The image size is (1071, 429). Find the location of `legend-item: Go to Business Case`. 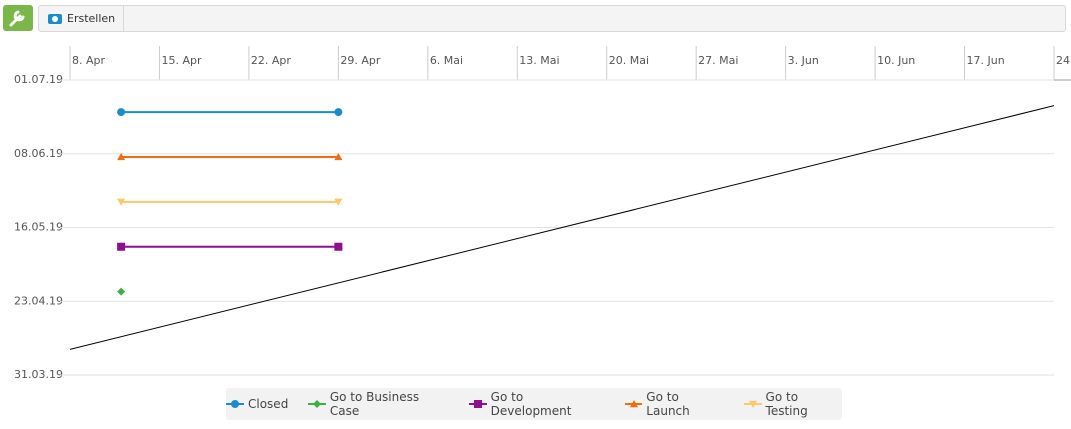

legend-item: Go to Business Case is located at coordinates (378, 404).